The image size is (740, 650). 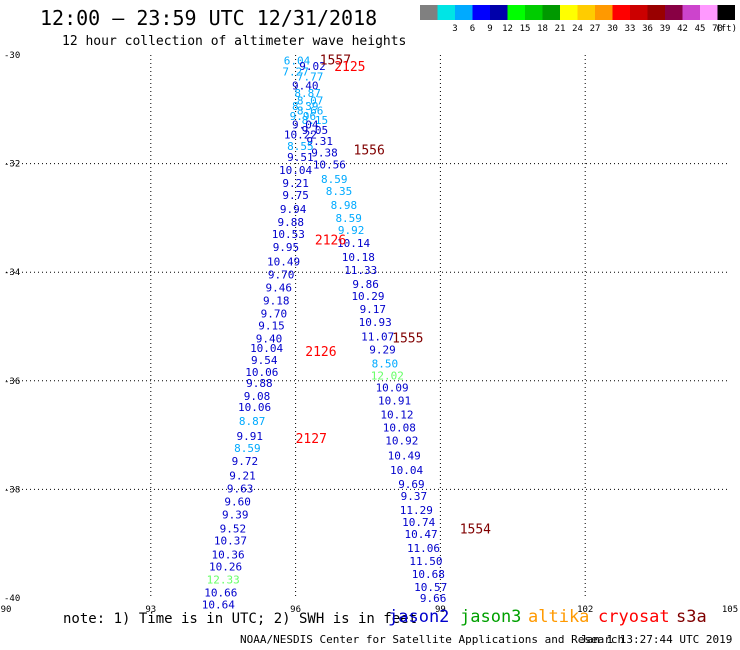 What do you see at coordinates (433, 598) in the screenshot?
I see `wave-height-point: 9.66` at bounding box center [433, 598].